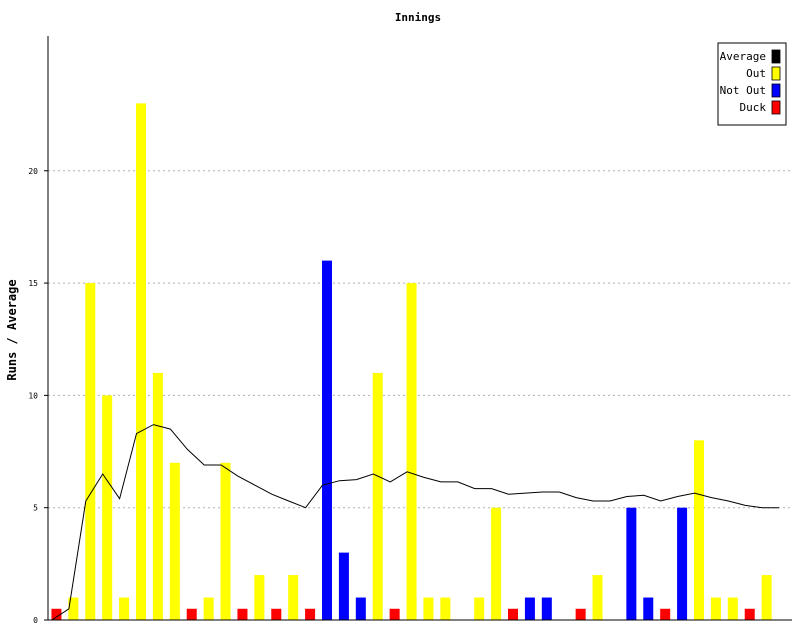  Describe the element at coordinates (33, 171) in the screenshot. I see `y-tick-label: 20` at that location.